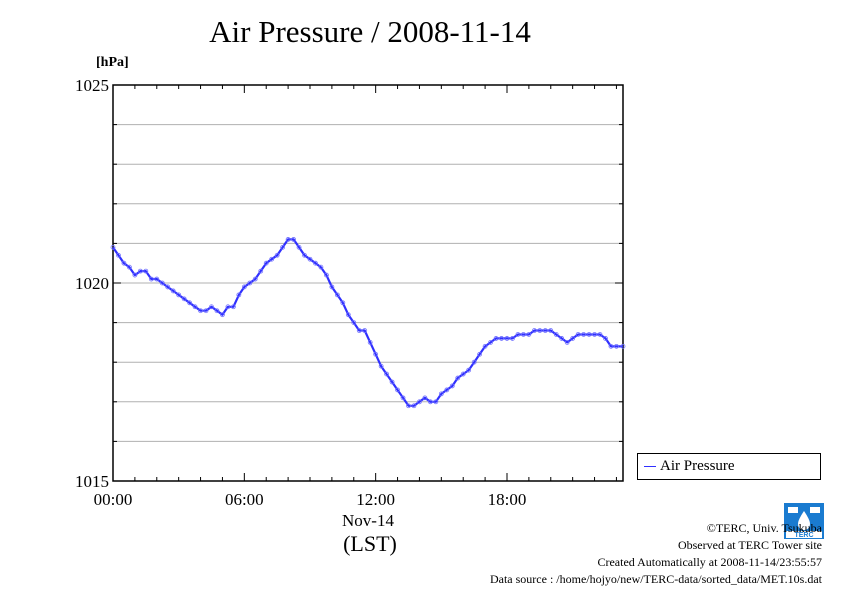 The image size is (842, 595). Describe the element at coordinates (697, 466) in the screenshot. I see `legend-label: Air Pressure` at that location.